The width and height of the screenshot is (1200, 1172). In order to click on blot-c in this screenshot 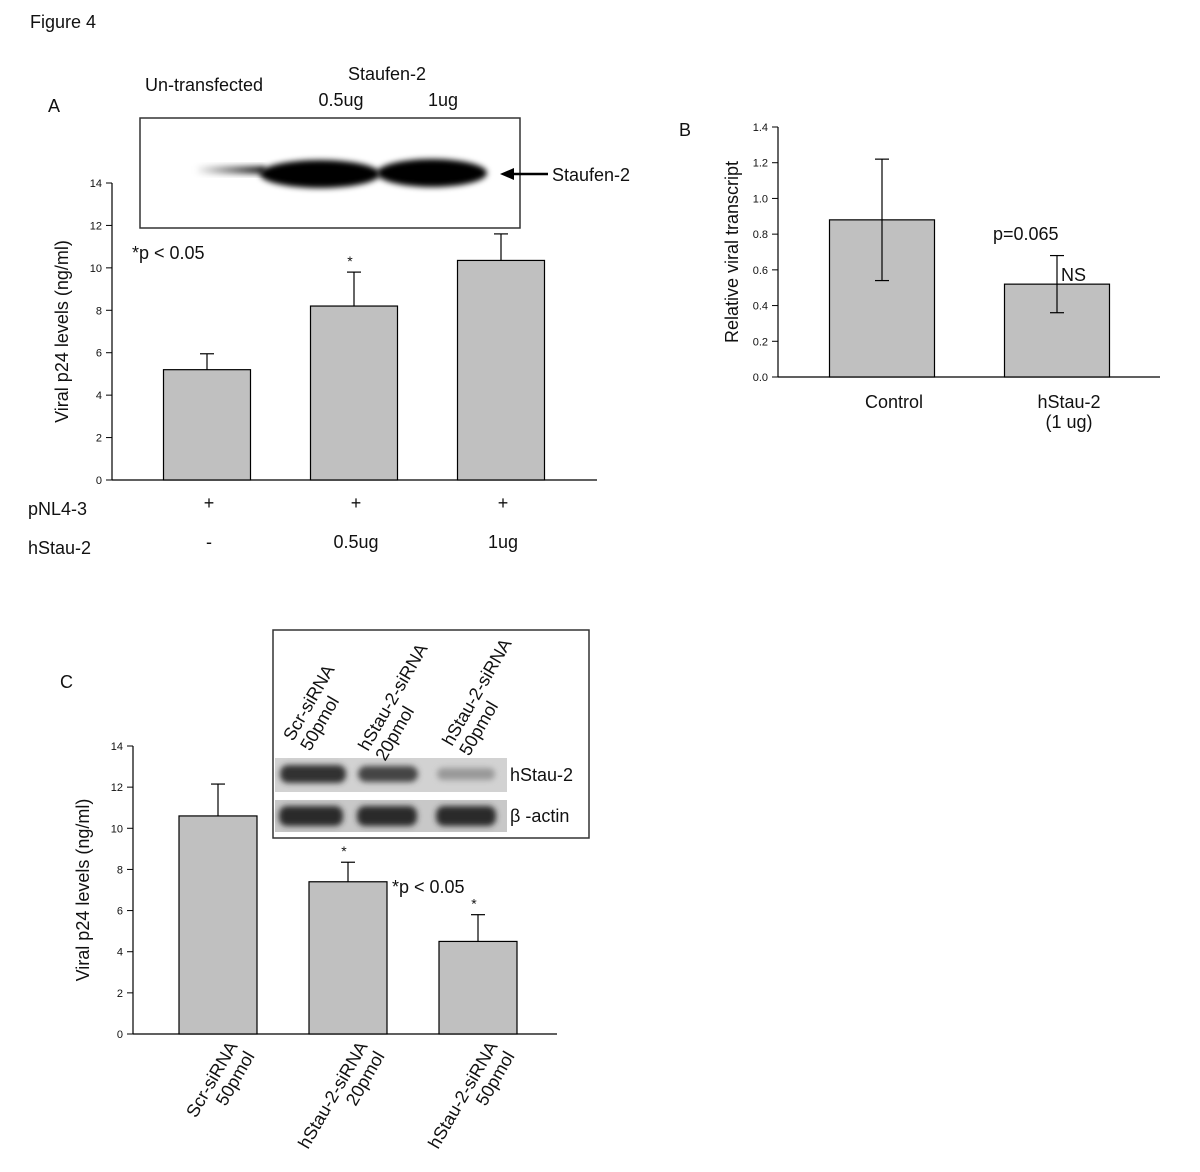, I will do `click(431, 734)`.